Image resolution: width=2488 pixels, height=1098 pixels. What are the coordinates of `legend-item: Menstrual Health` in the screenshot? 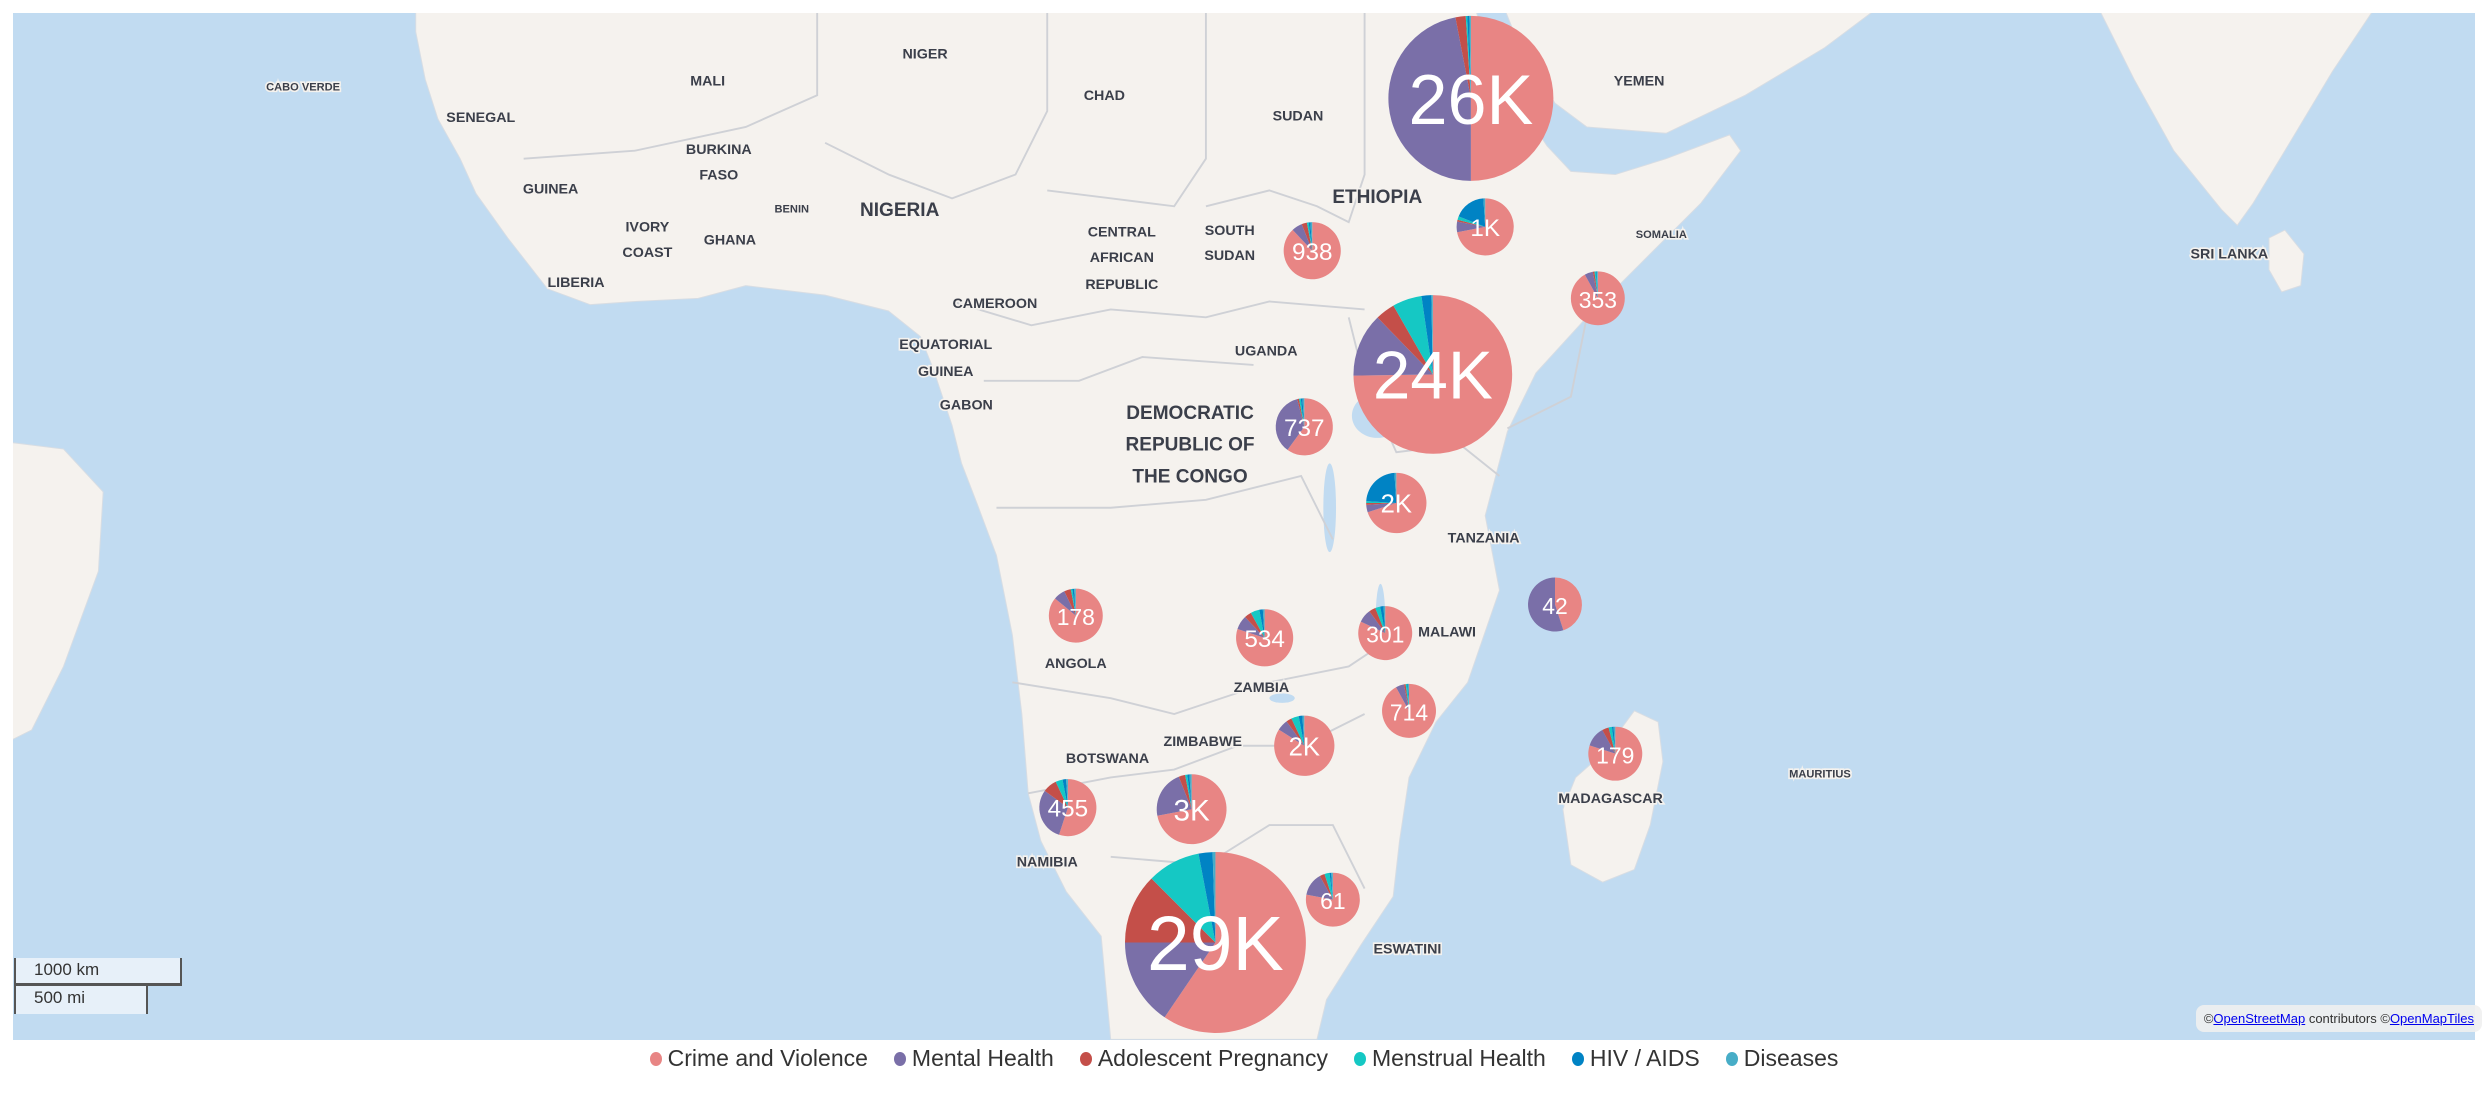 It's located at (1449, 1058).